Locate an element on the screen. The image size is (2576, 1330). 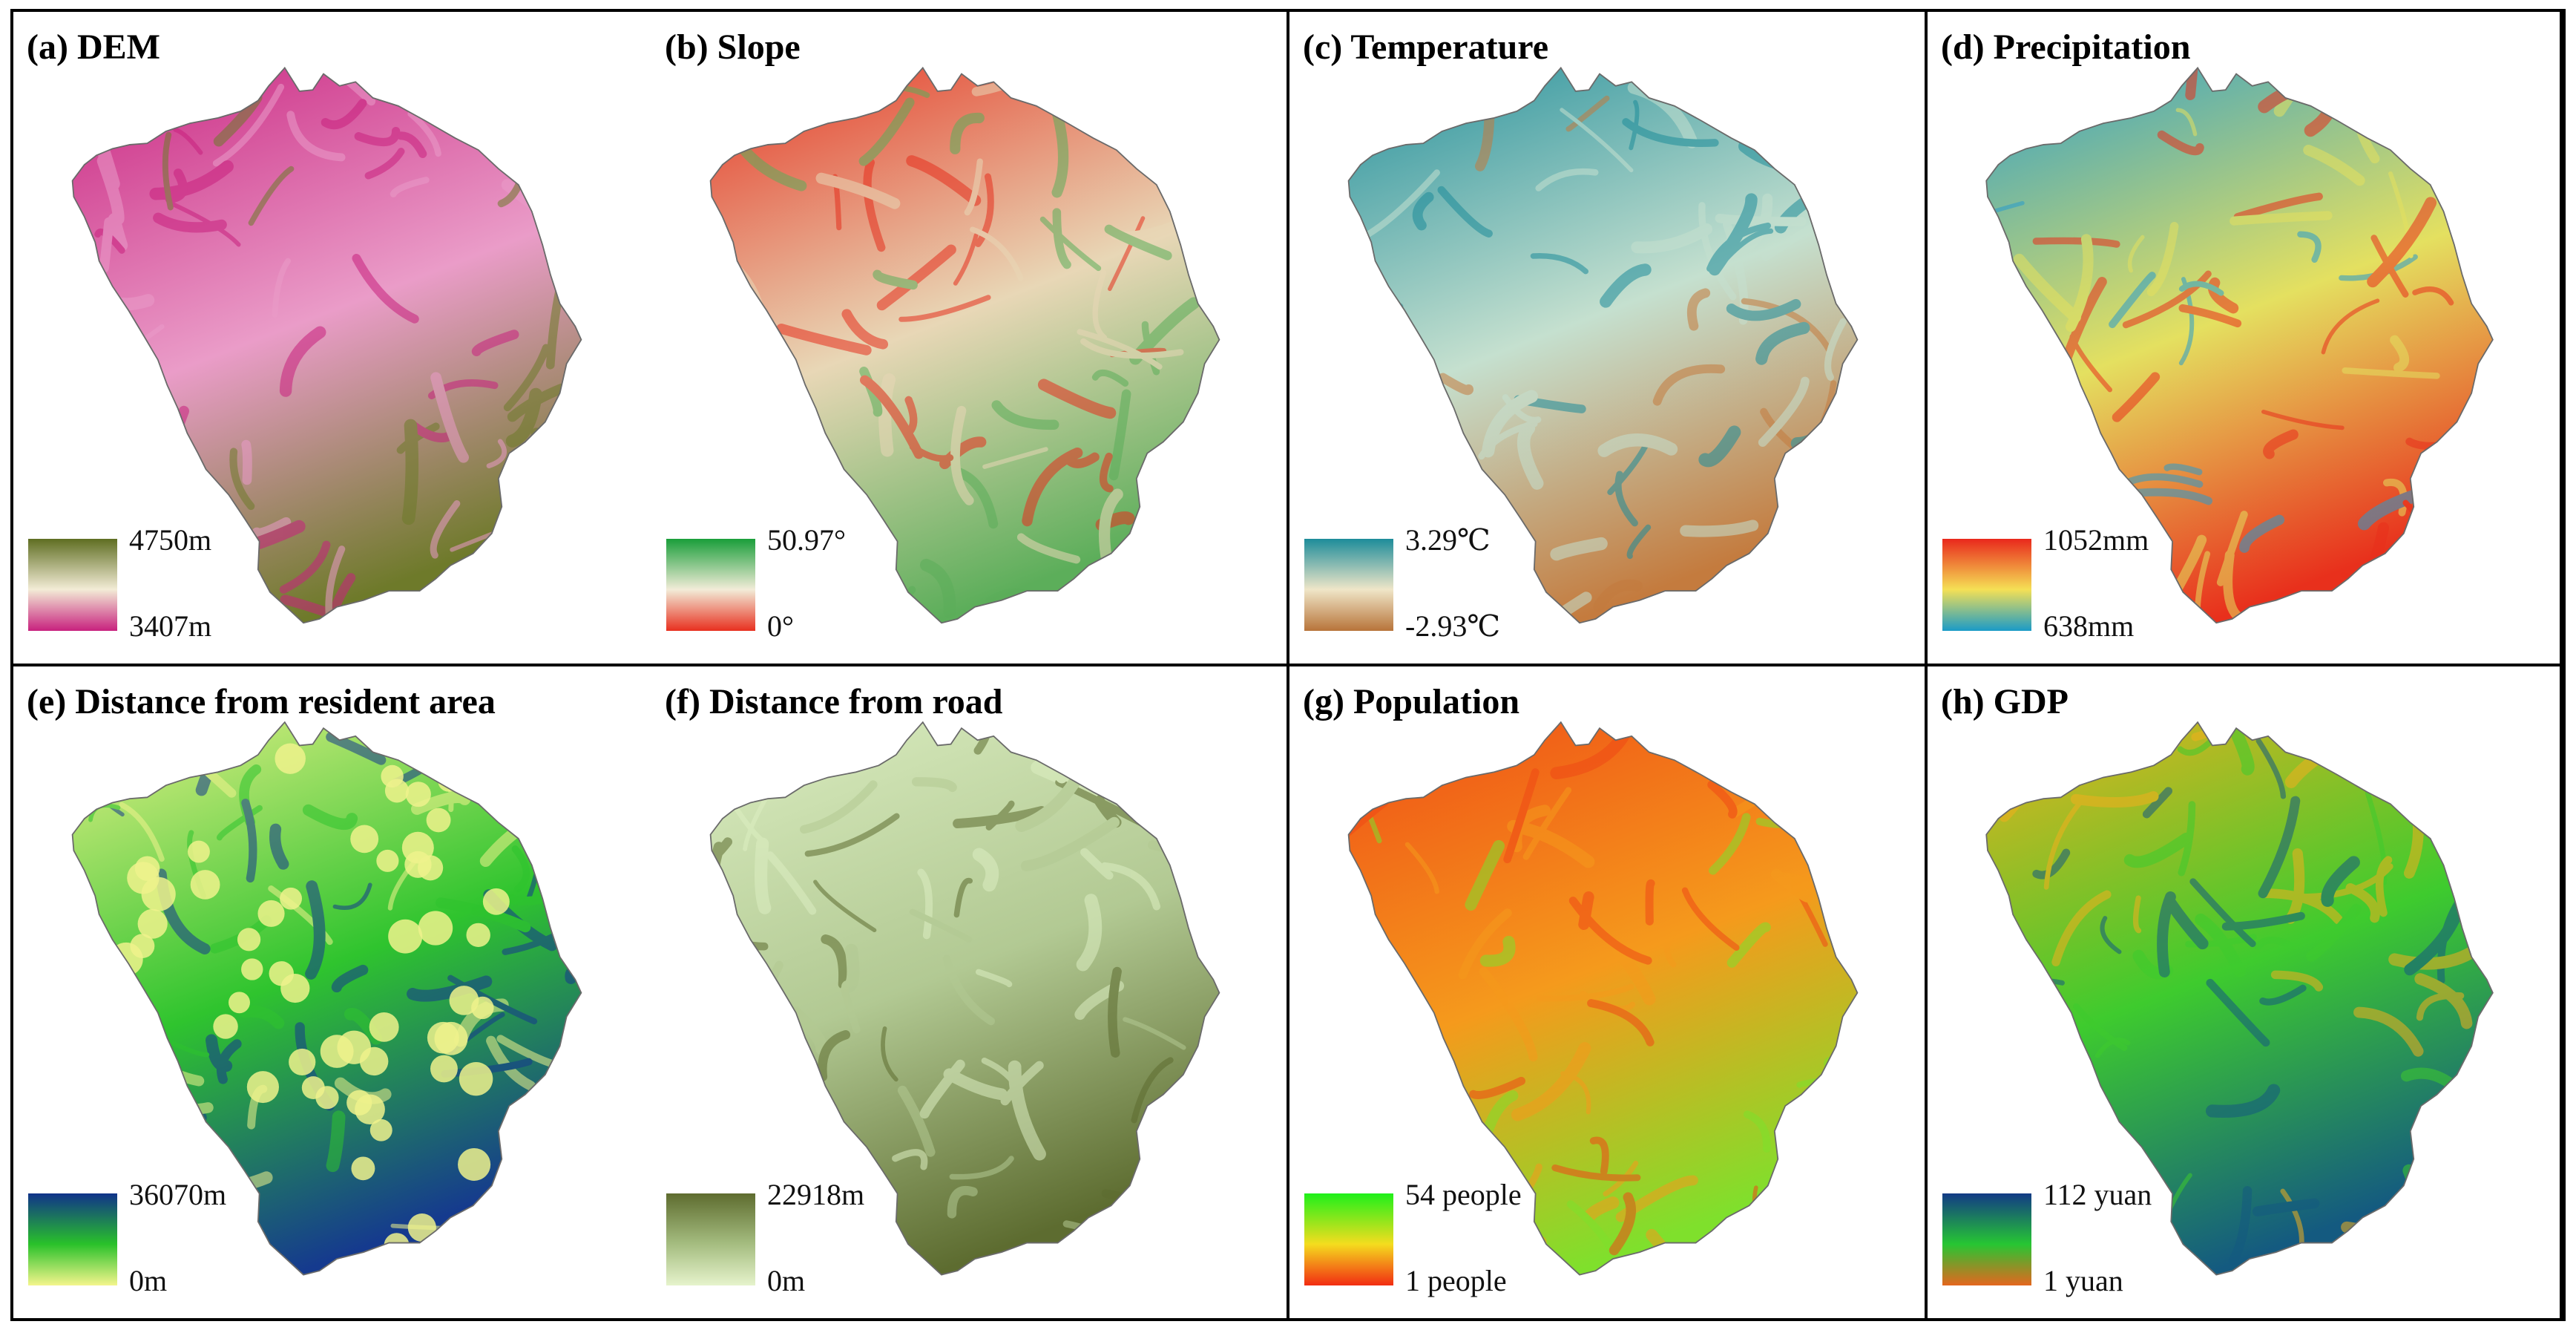
legend-max-label: 36070m is located at coordinates (178, 1194).